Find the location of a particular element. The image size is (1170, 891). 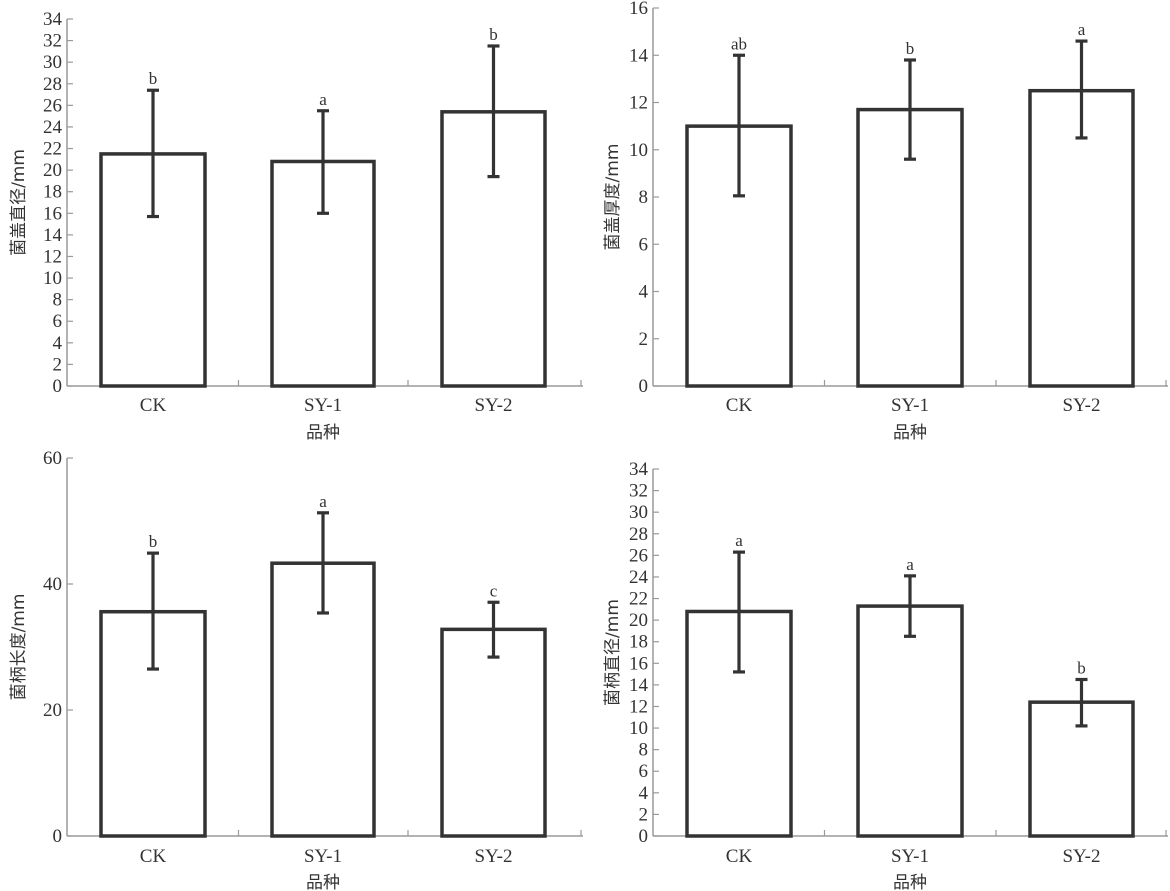

y-axis-title: 菌盖厚度/mm is located at coordinates (613, 197).